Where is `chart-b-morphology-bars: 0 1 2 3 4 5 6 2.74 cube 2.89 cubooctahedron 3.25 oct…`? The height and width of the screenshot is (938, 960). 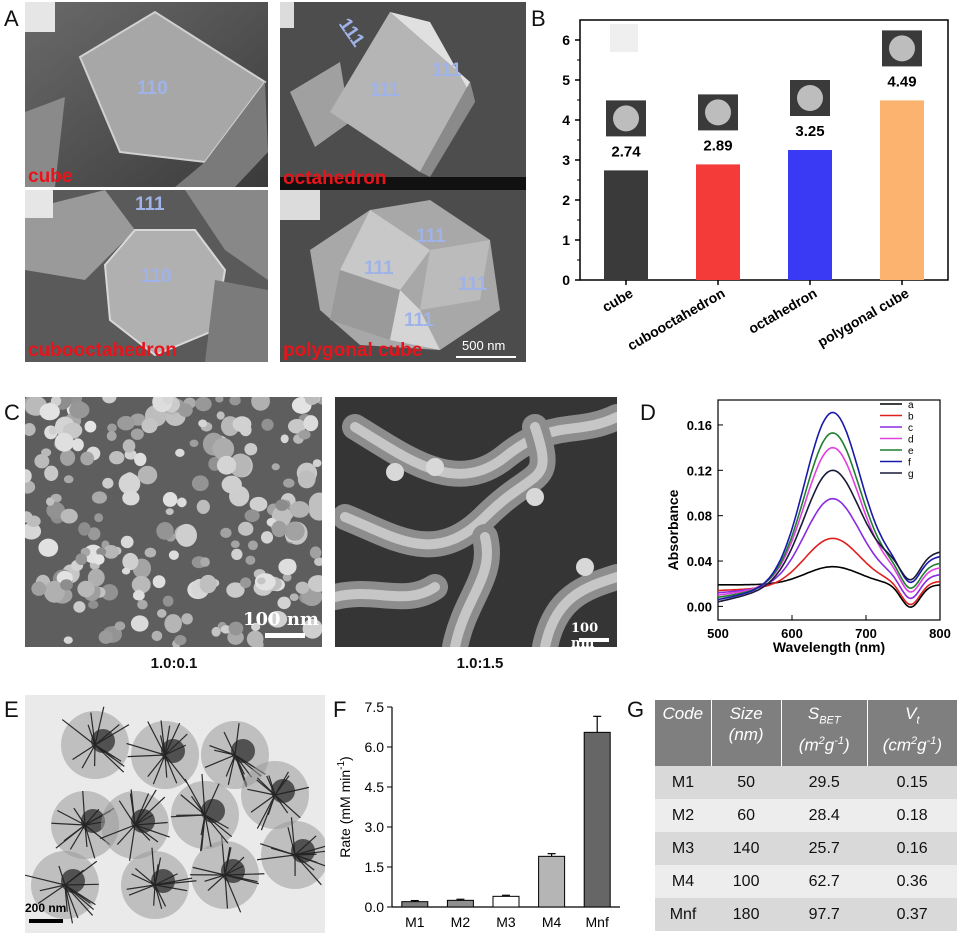 chart-b-morphology-bars: 0 1 2 3 4 5 6 2.74 cube 2.89 cubooctahedron 3.25 oct… is located at coordinates (755, 186).